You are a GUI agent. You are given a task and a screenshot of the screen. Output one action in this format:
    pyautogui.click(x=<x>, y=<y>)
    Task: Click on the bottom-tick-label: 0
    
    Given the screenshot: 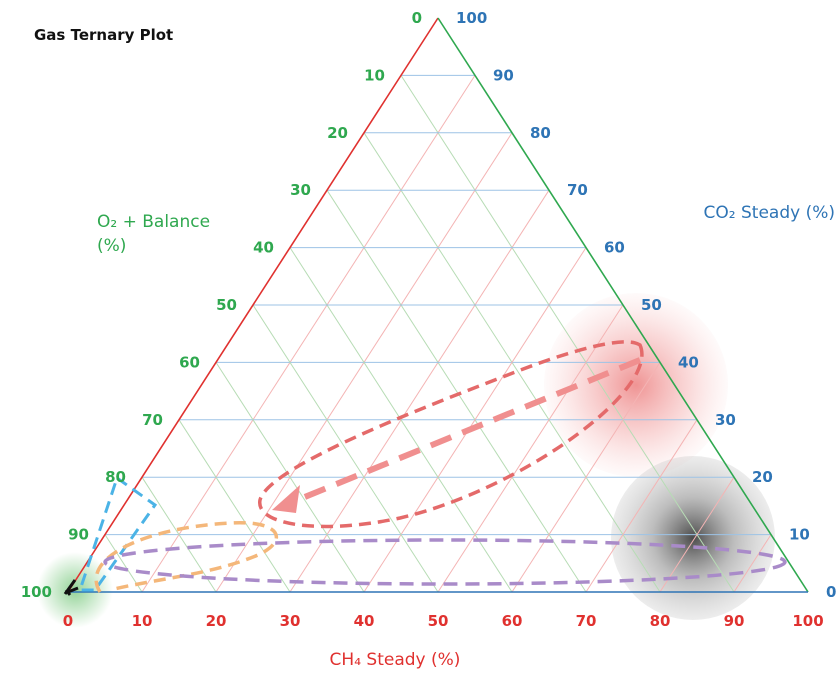 What is the action you would take?
    pyautogui.click(x=68, y=621)
    